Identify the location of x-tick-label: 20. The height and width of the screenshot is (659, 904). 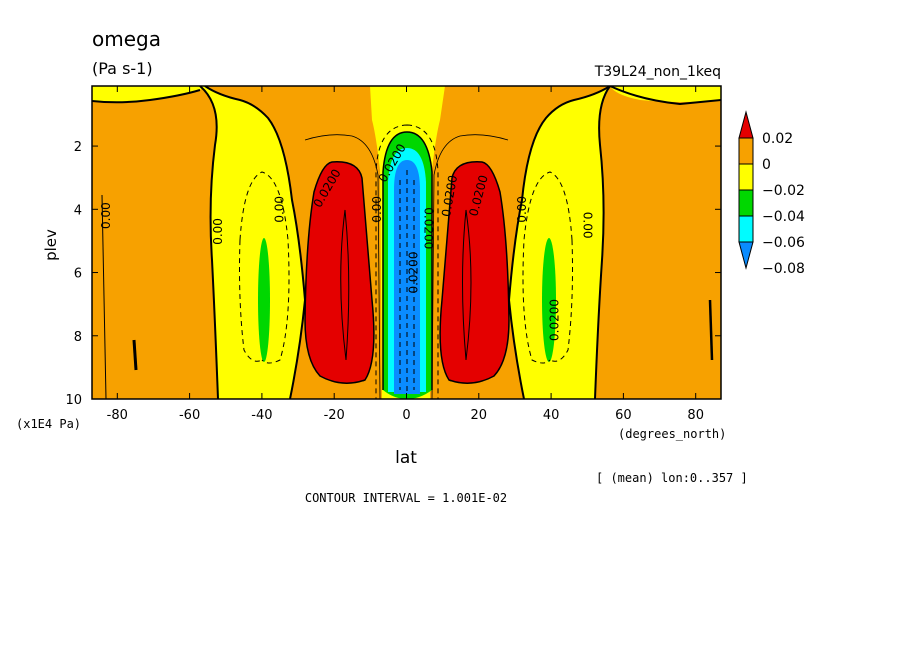
(479, 415).